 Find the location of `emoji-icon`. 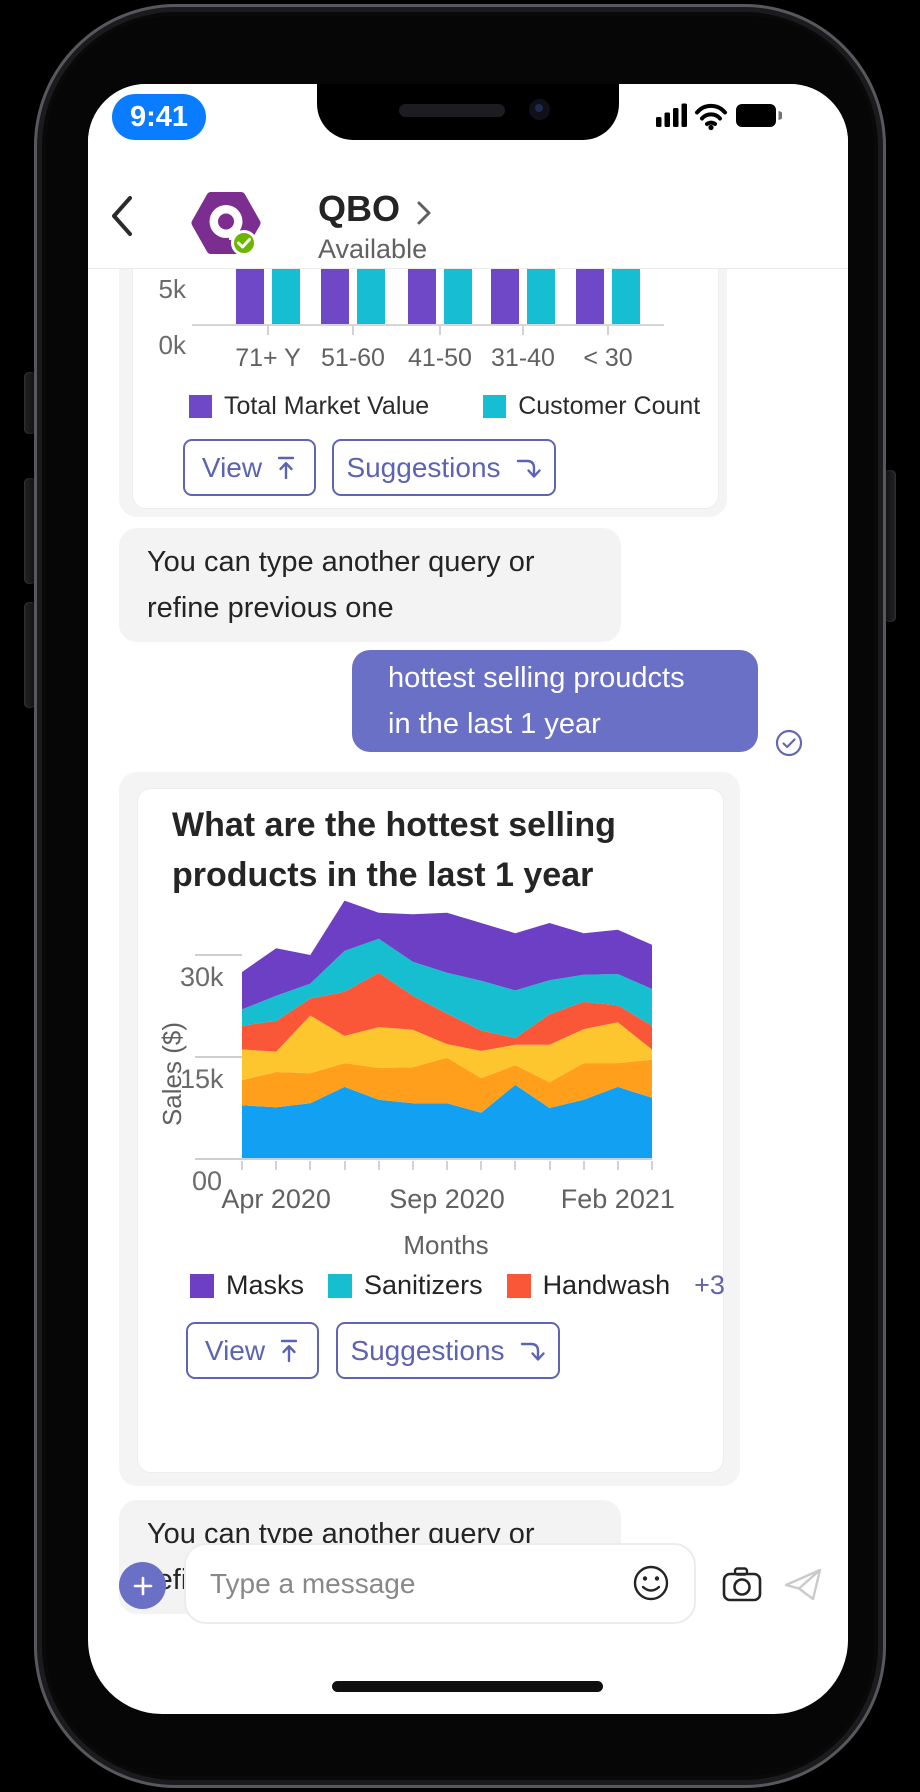

emoji-icon is located at coordinates (651, 1583).